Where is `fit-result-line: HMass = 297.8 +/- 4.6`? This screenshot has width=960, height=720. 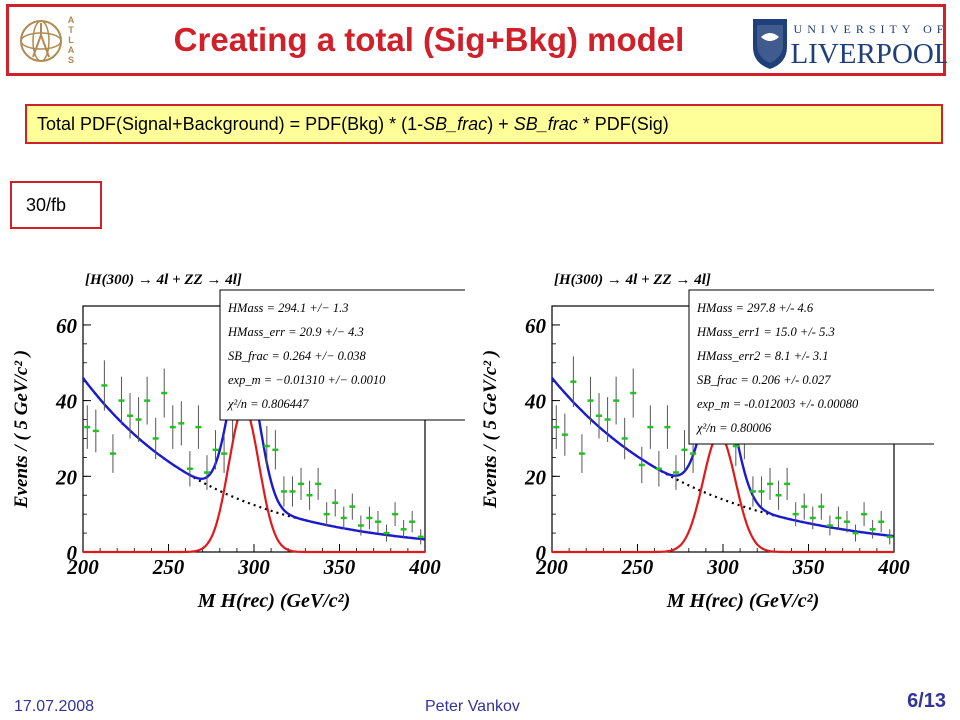 fit-result-line: HMass = 297.8 +/- 4.6 is located at coordinates (755, 308).